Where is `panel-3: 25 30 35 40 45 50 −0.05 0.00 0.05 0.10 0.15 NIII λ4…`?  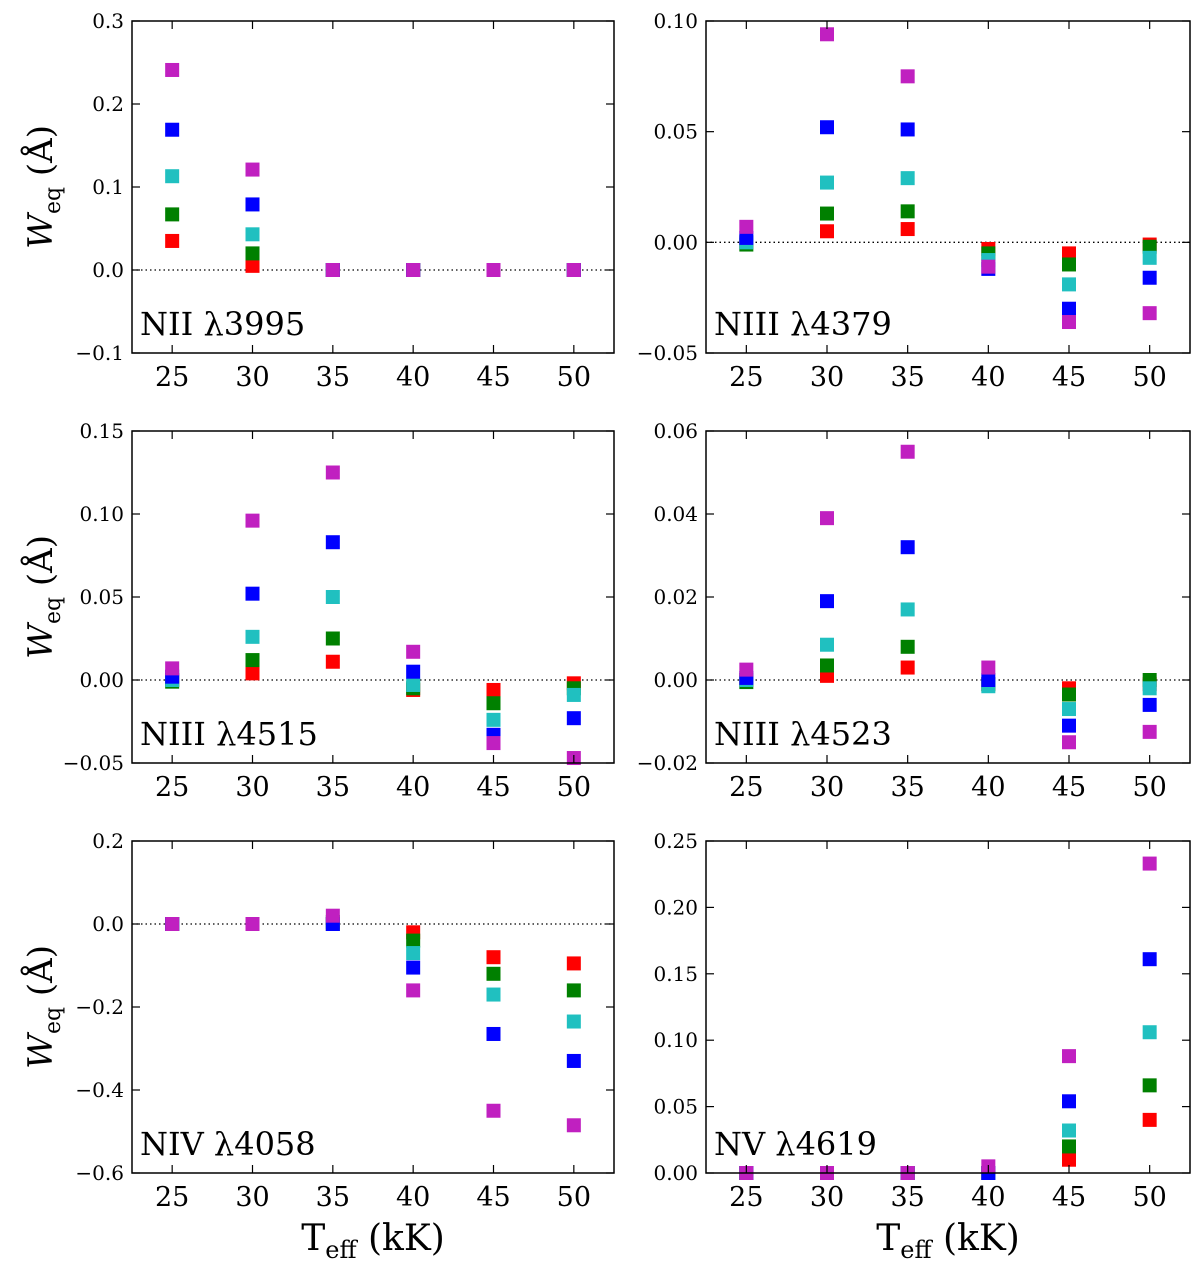
panel-3: 25 30 35 40 45 50 −0.05 0.00 0.05 0.10 0.15 NIII λ4… is located at coordinates (339, 611).